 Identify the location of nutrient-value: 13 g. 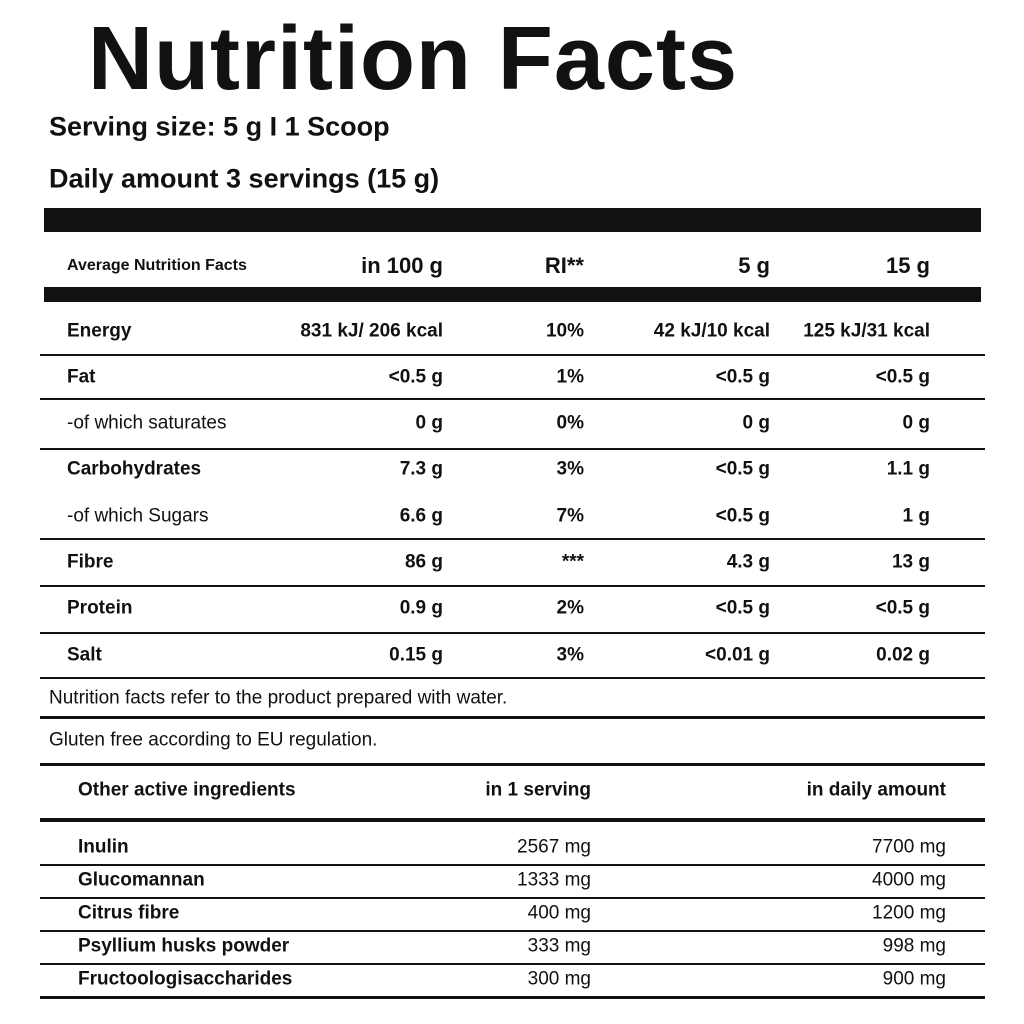
(910, 562).